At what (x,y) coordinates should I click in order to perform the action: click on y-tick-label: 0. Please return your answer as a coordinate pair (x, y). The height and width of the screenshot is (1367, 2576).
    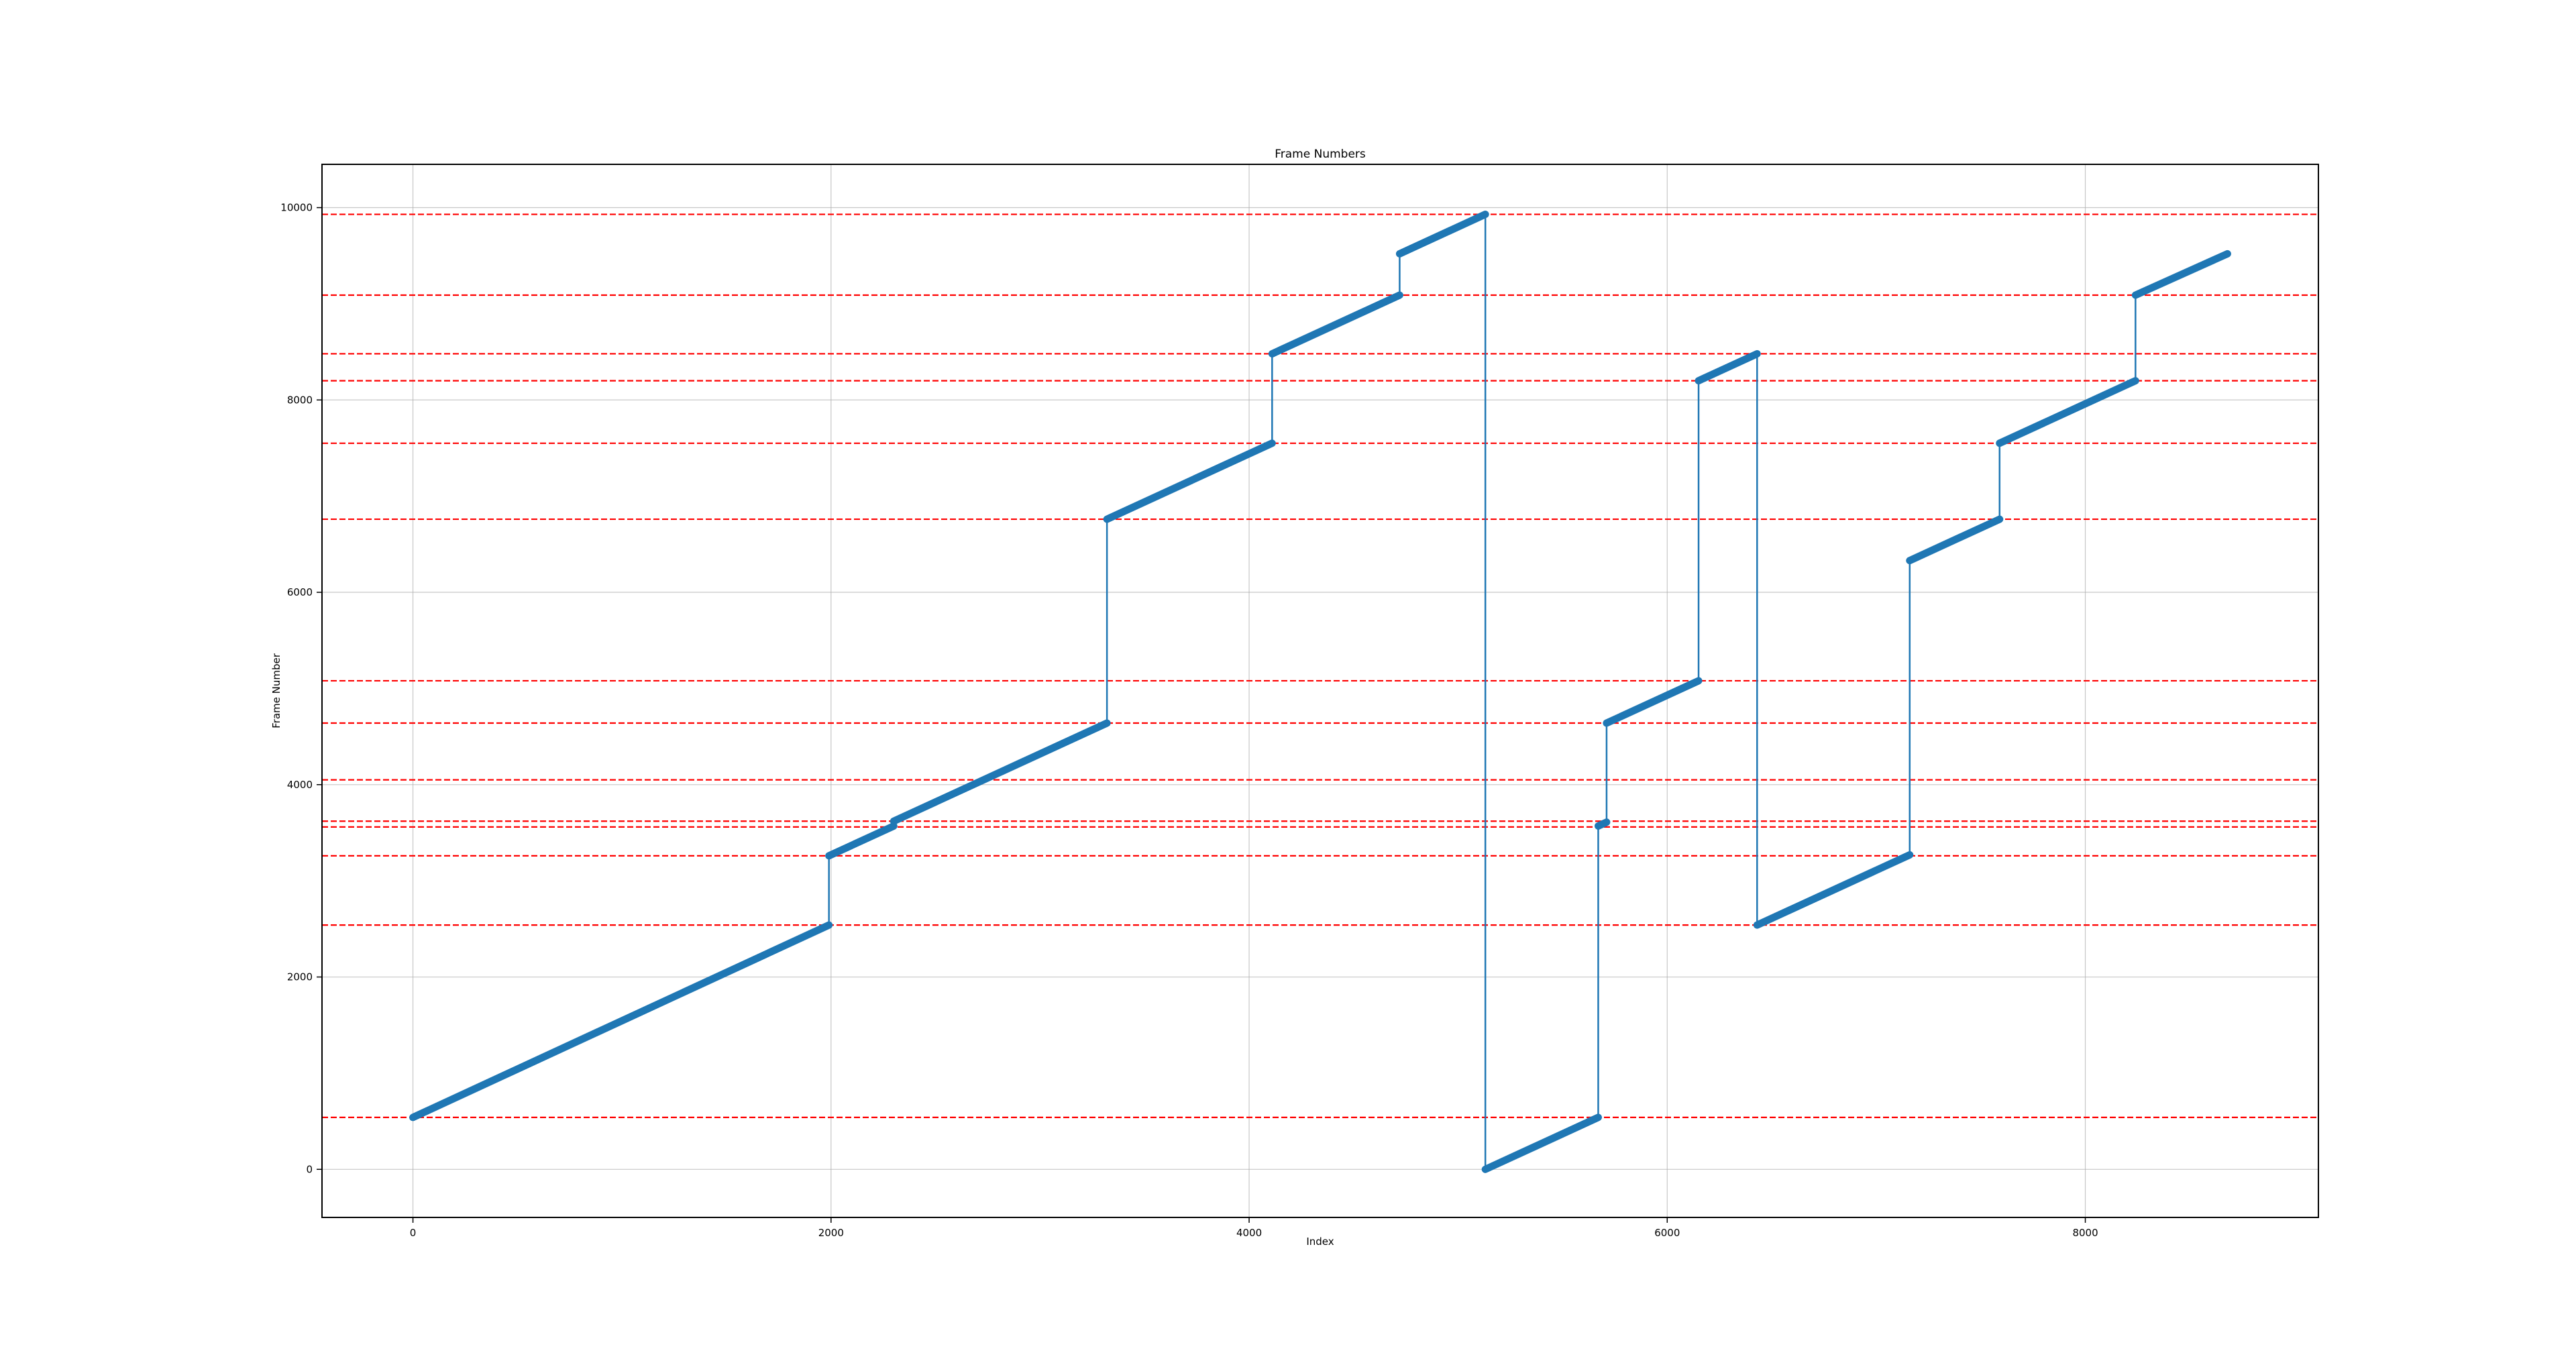
    Looking at the image, I should click on (309, 1169).